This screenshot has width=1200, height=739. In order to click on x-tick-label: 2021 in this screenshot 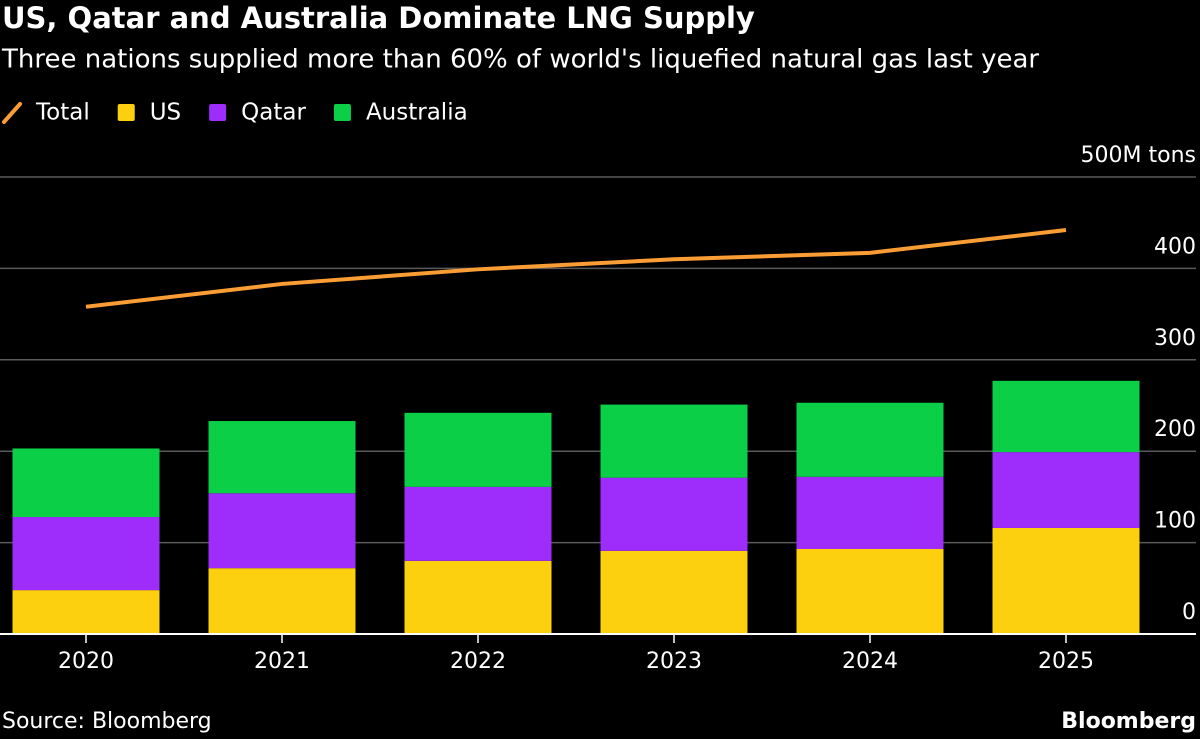, I will do `click(282, 661)`.